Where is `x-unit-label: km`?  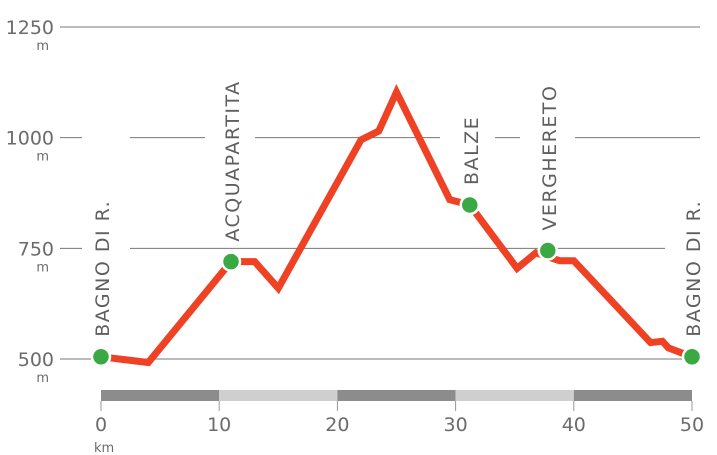 x-unit-label: km is located at coordinates (104, 448).